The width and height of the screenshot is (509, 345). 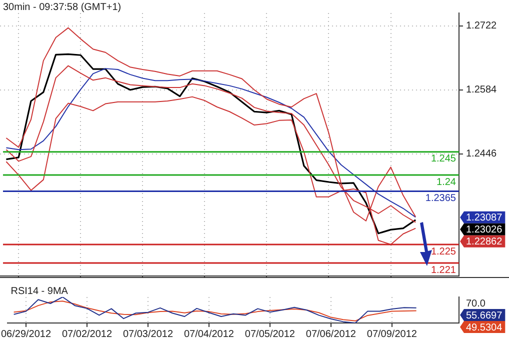 What do you see at coordinates (87, 334) in the screenshot?
I see `x-tick-label: 07/02/2012` at bounding box center [87, 334].